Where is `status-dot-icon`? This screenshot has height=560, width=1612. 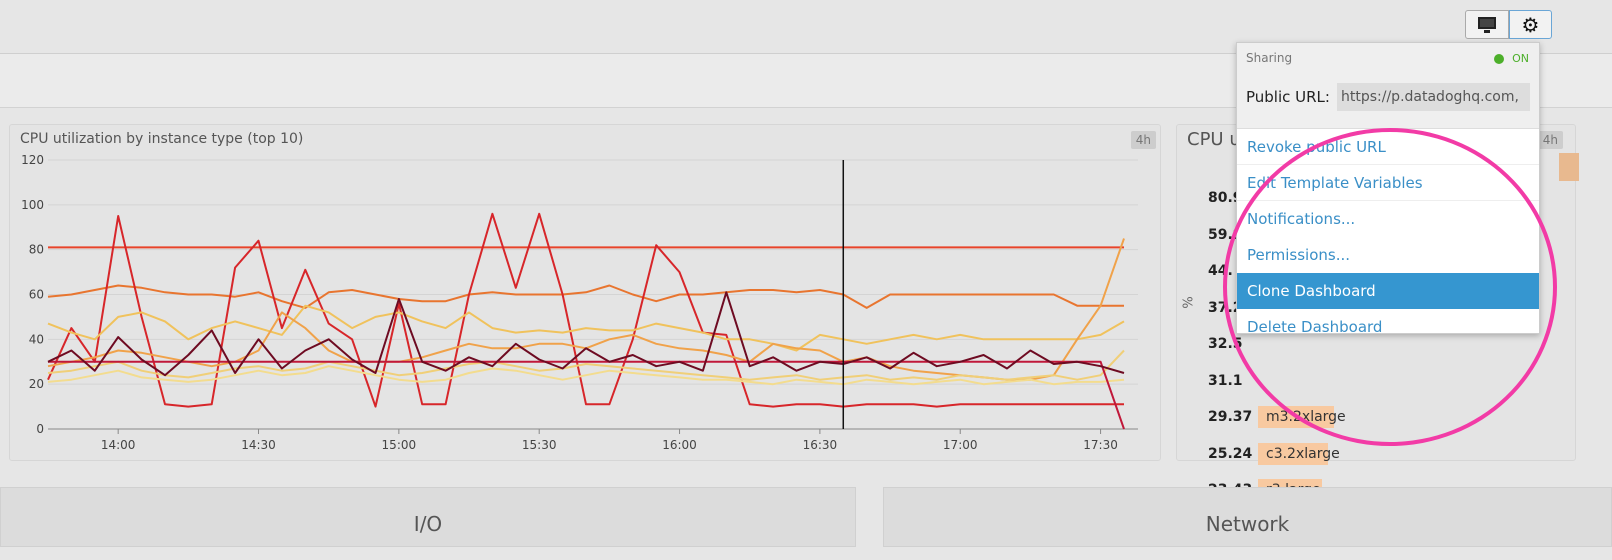 status-dot-icon is located at coordinates (1499, 58).